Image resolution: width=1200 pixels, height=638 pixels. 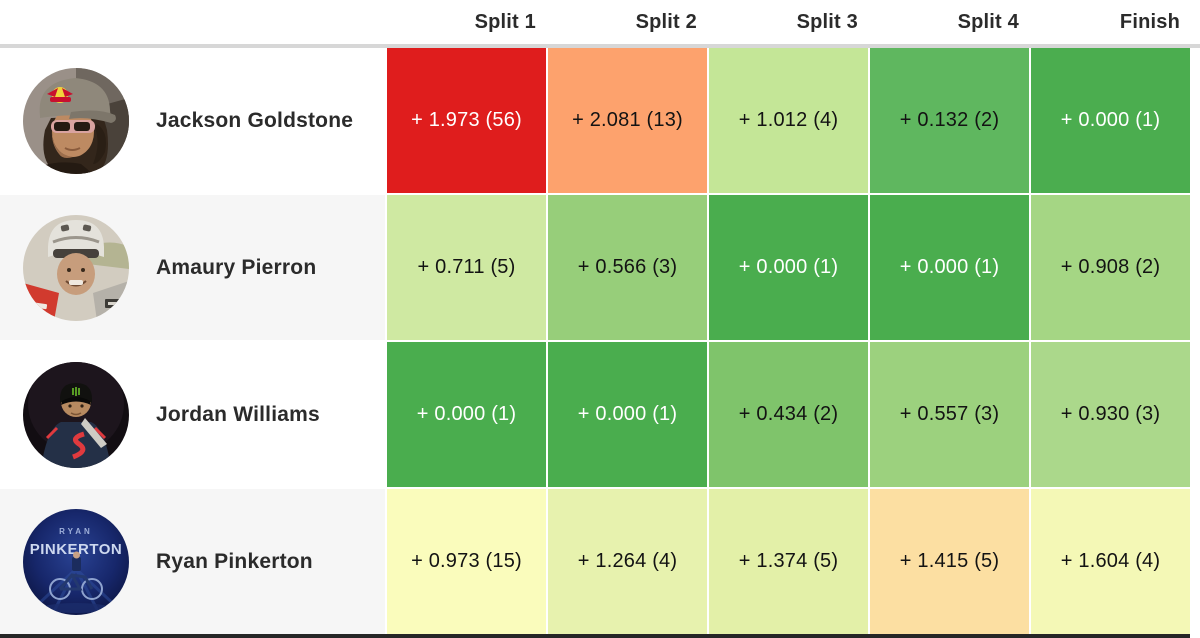 I want to click on column-header-split-1: Split 1, so click(x=505, y=21).